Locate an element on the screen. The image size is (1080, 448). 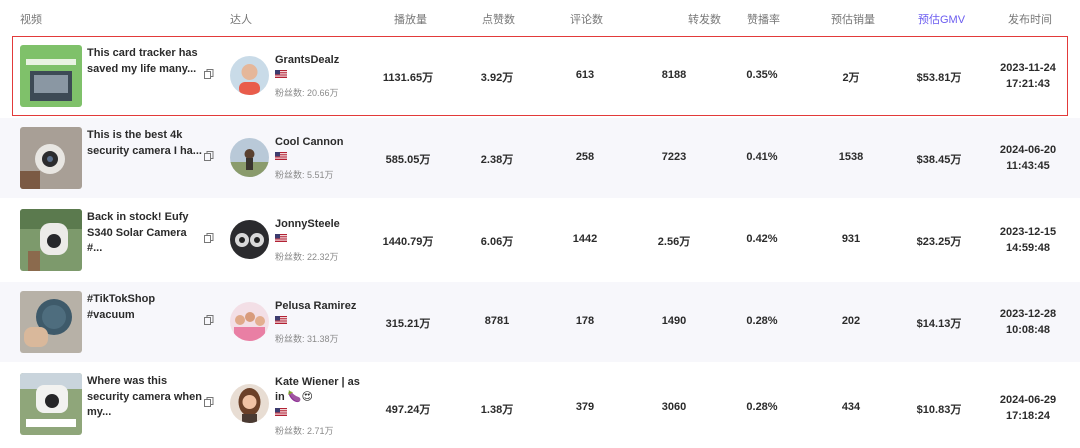
sales-value: 1538 is located at coordinates (851, 157).